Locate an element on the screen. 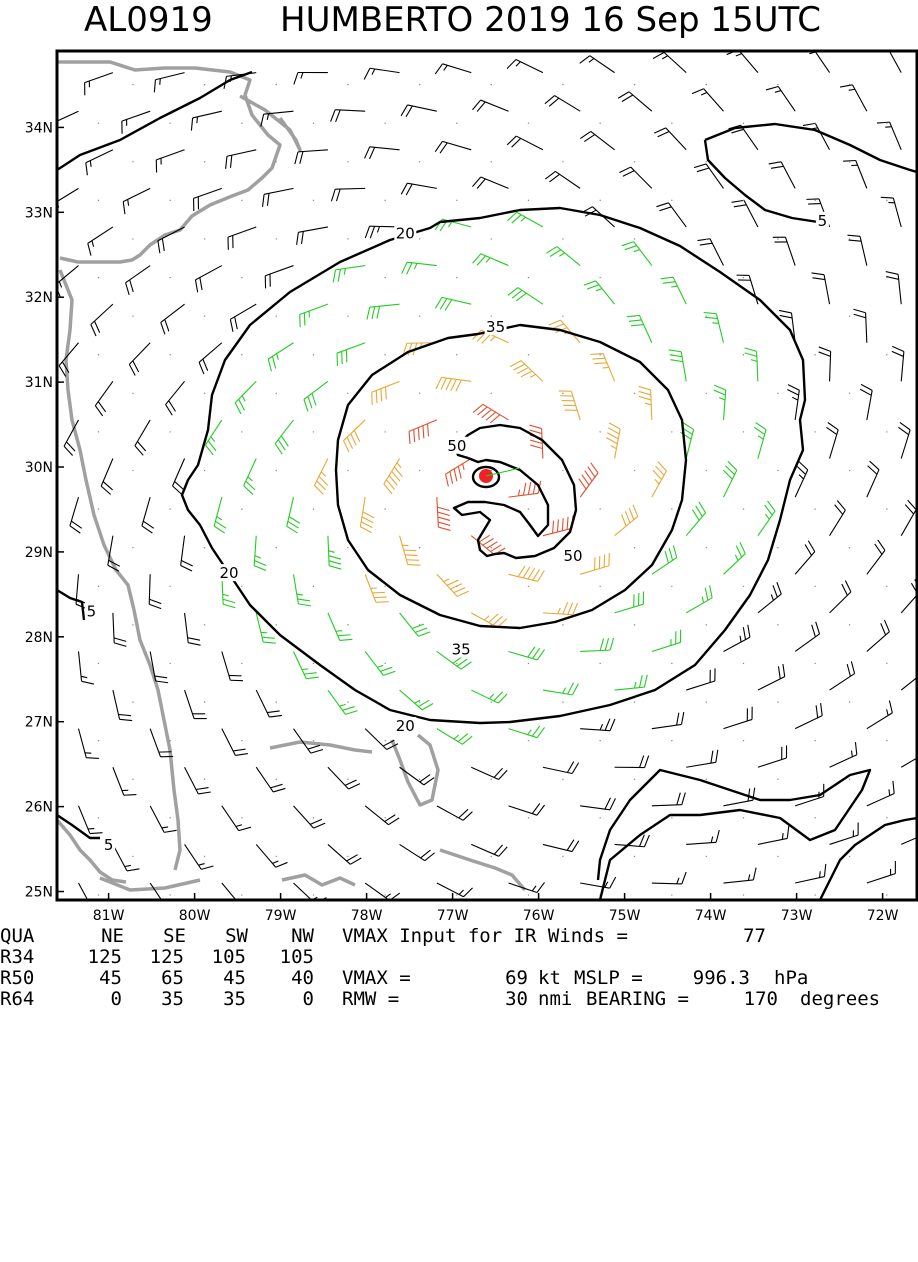  lat-tick-label: 26N is located at coordinates (39, 808).